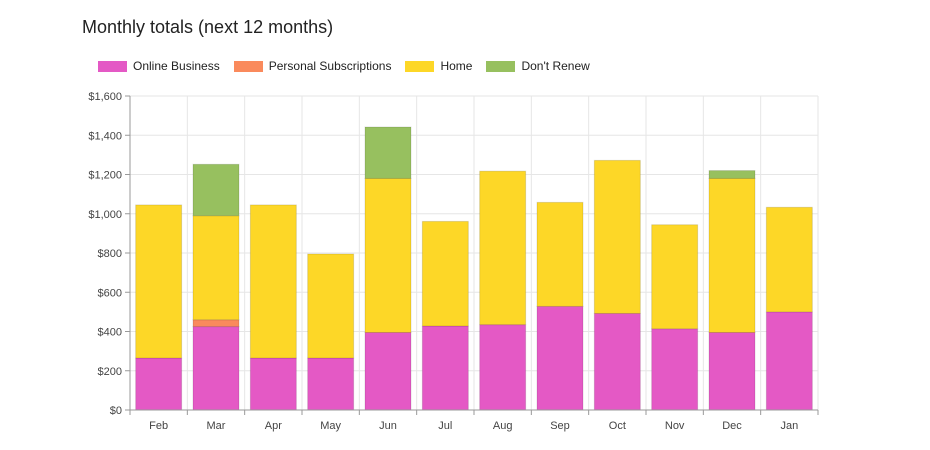 The image size is (930, 450). Describe the element at coordinates (503, 426) in the screenshot. I see `x-tick-label: Aug` at that location.